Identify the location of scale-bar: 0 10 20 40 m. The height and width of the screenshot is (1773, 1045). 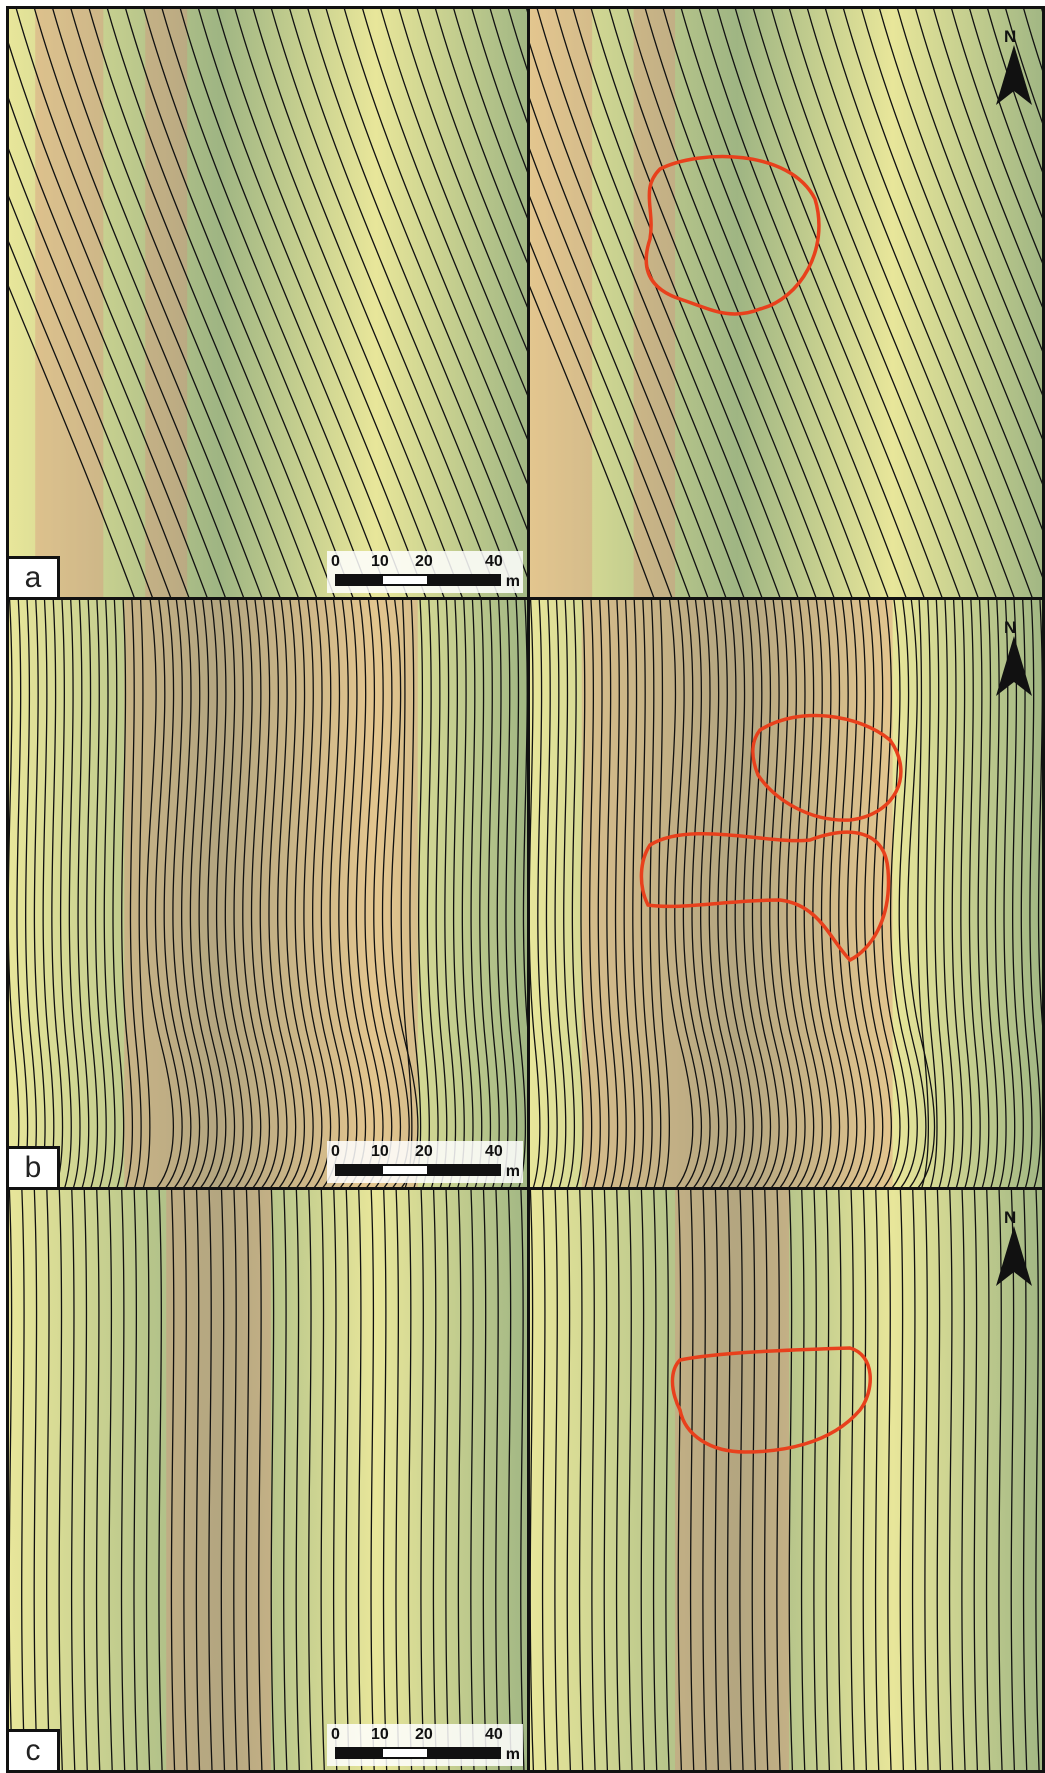
(425, 1162).